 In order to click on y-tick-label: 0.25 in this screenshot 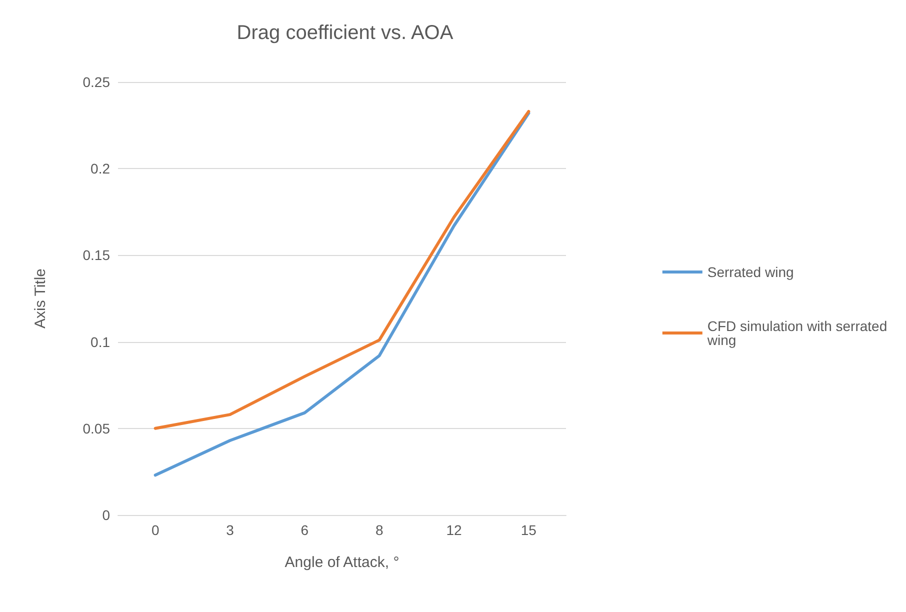, I will do `click(96, 82)`.